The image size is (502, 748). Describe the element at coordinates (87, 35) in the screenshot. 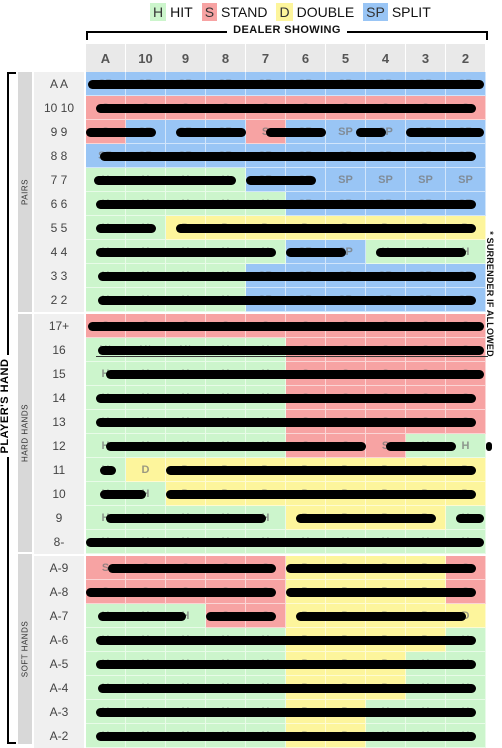

I see `dealer-bracket-left` at that location.